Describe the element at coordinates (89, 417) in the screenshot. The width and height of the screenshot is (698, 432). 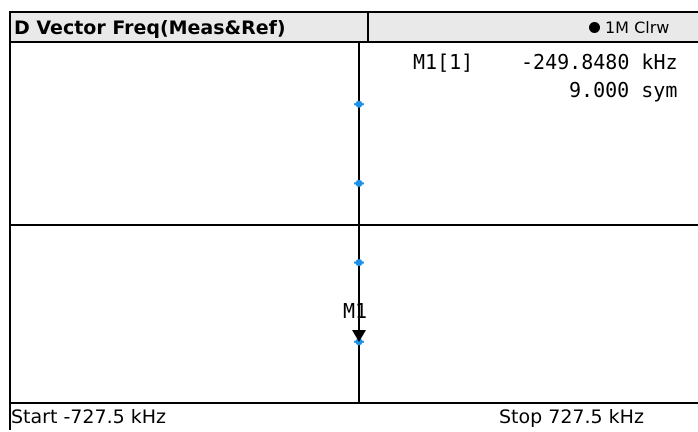
I see `start-frequency-label: Start -727.5 kHz` at that location.